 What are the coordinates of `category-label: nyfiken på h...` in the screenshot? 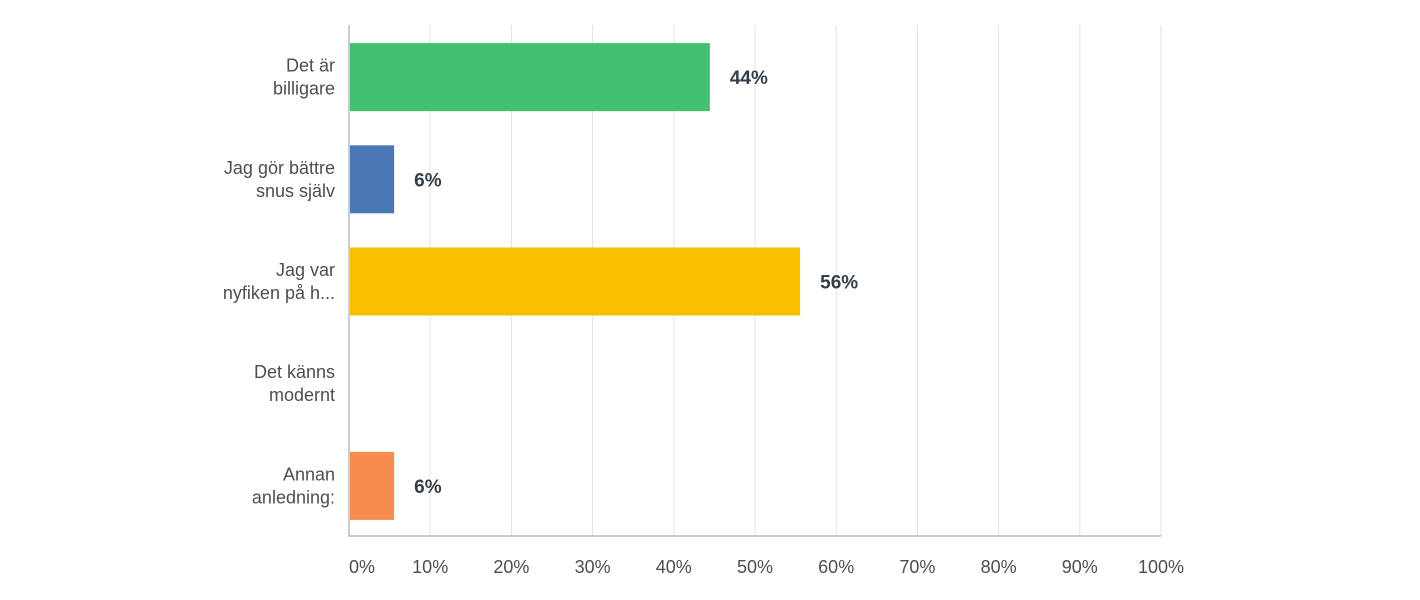 It's located at (279, 293).